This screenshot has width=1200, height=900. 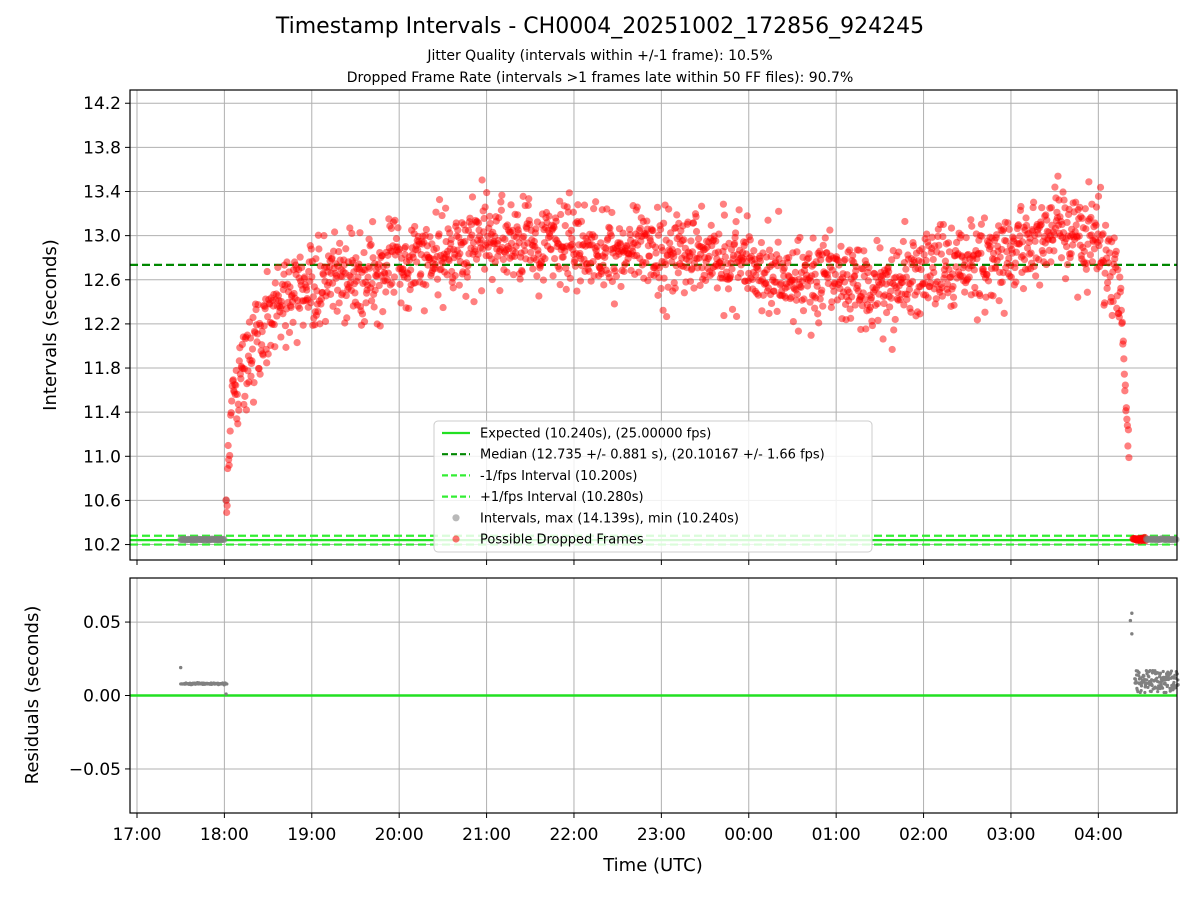 What do you see at coordinates (1130, 620) in the screenshot?
I see `residual-outlier-point` at bounding box center [1130, 620].